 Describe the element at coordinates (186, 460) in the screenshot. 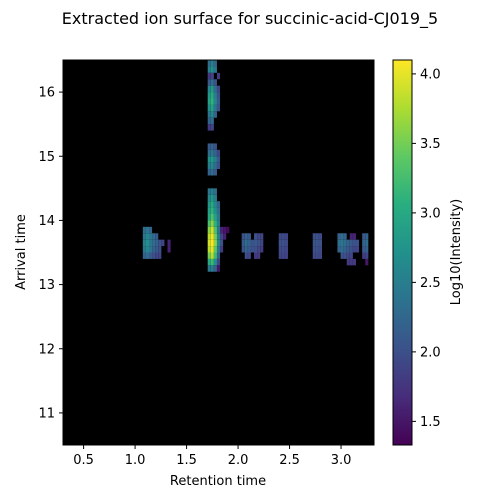

I see `x-tick-label: 1.5` at that location.